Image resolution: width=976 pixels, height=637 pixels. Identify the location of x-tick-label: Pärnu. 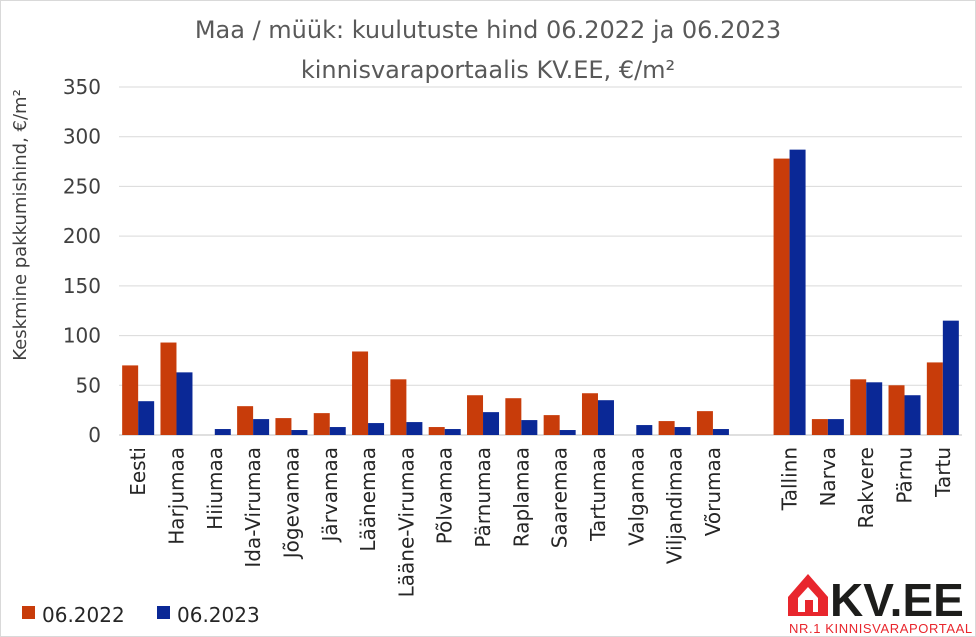
(905, 475).